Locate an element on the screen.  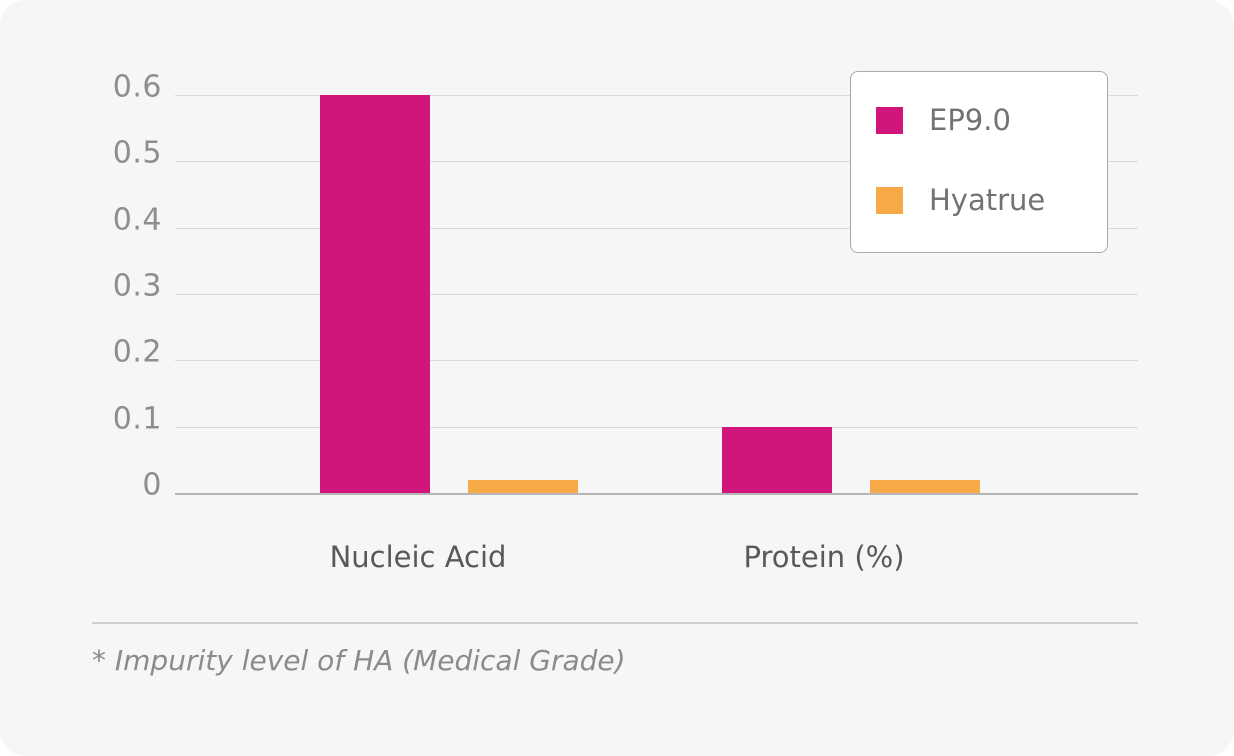
gridline-0.6 is located at coordinates (656, 95).